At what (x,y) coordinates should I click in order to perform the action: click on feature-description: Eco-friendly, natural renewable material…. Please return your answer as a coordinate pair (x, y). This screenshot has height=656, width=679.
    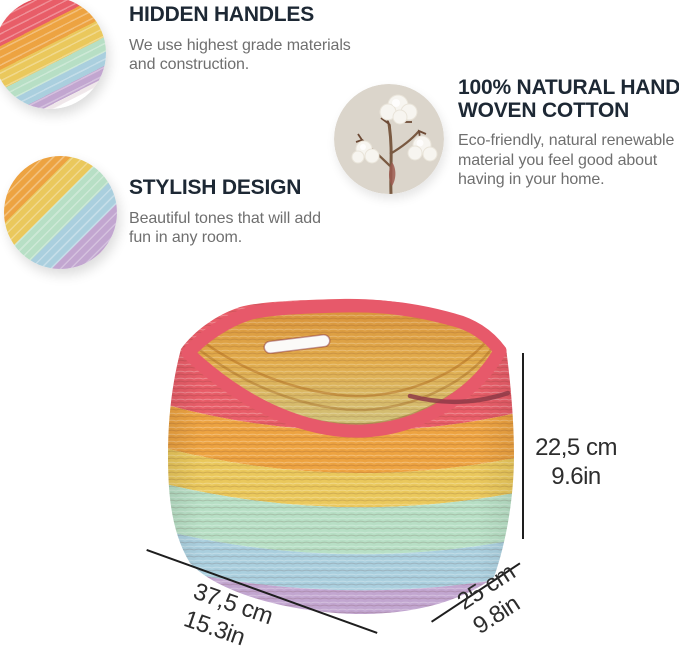
    Looking at the image, I should click on (566, 160).